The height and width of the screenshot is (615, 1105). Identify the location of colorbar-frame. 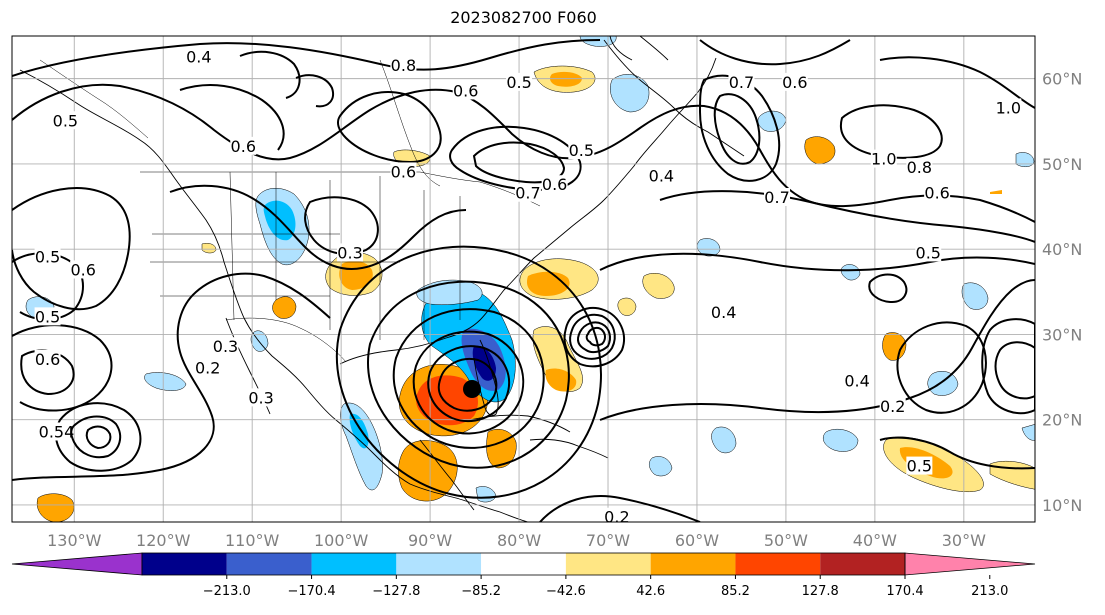
(523, 564).